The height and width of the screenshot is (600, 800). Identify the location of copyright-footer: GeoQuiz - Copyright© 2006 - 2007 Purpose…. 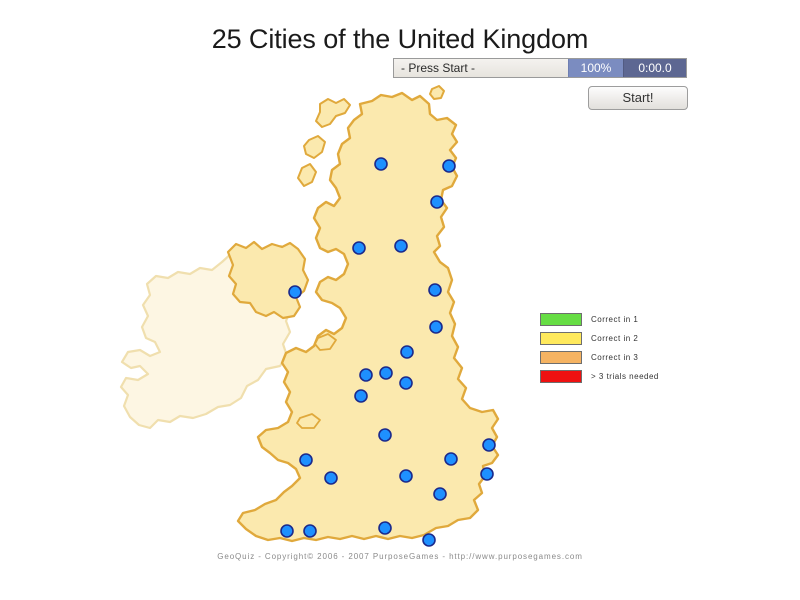
(400, 556).